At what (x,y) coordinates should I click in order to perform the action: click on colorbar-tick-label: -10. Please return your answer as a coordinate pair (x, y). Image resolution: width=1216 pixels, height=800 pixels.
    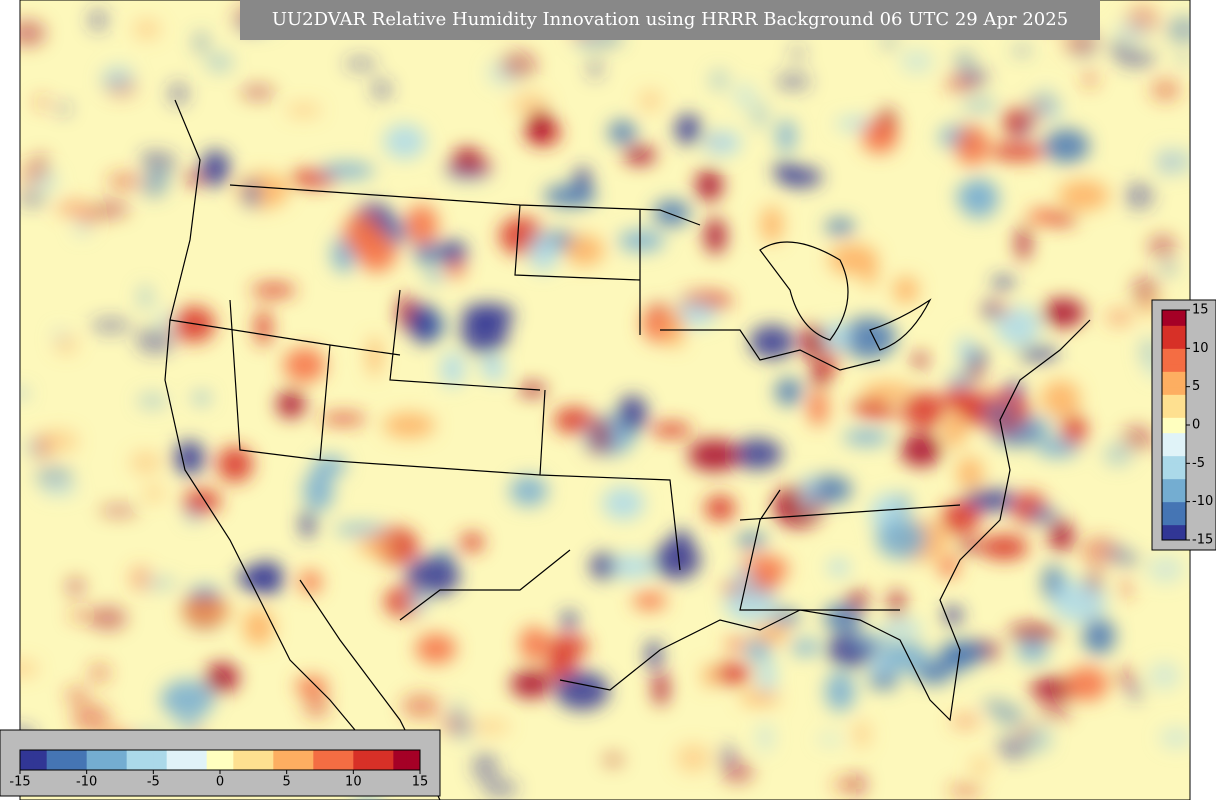
    Looking at the image, I should click on (1202, 501).